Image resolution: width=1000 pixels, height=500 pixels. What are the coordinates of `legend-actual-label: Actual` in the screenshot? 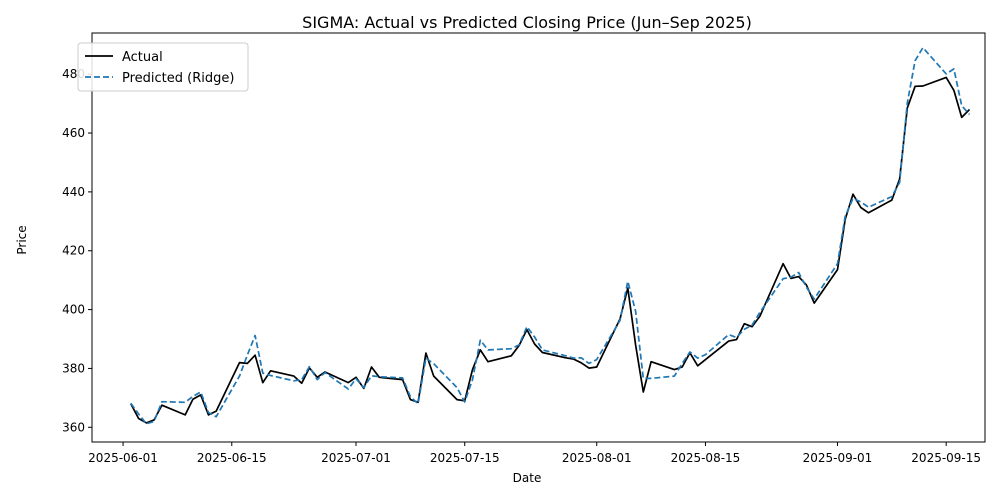 It's located at (142, 57).